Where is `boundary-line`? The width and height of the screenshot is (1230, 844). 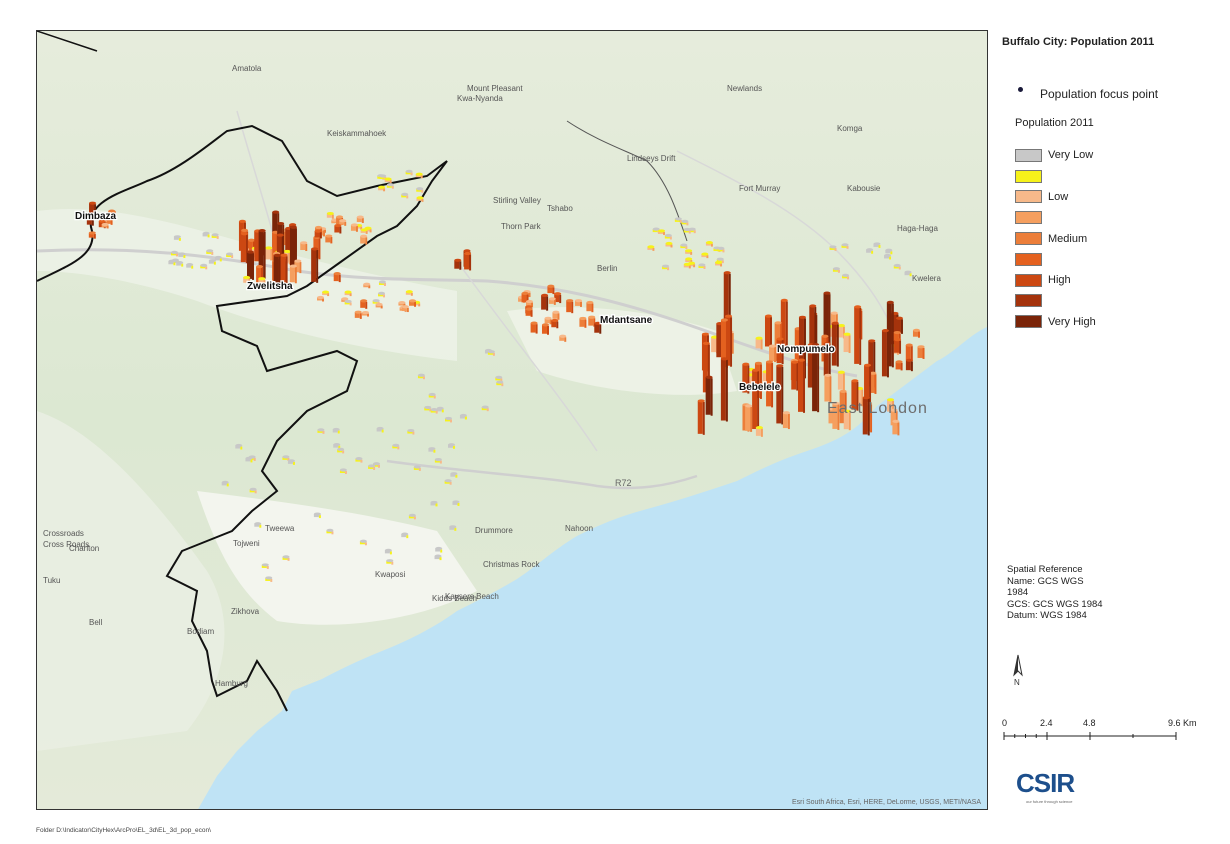
boundary-line is located at coordinates (67, 41).